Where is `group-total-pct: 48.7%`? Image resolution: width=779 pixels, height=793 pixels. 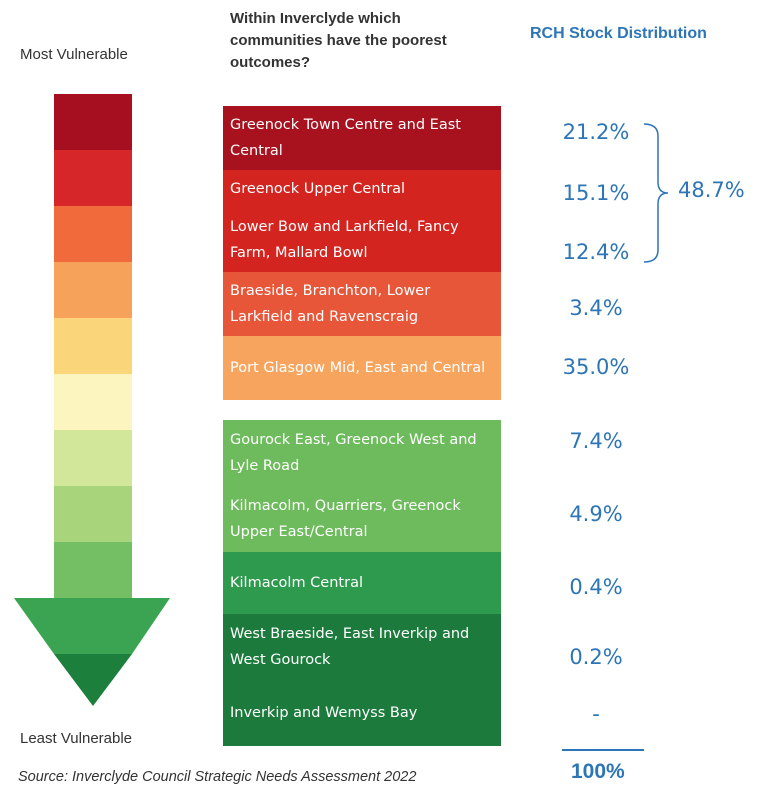
group-total-pct: 48.7% is located at coordinates (711, 190).